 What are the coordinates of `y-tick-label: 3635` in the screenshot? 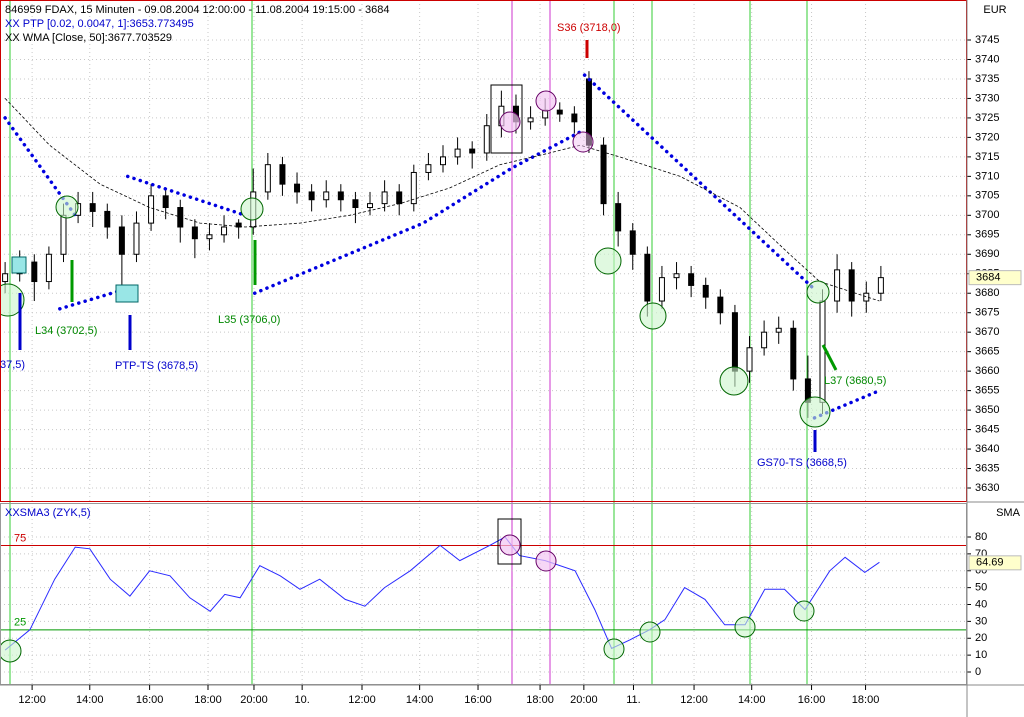 It's located at (987, 468).